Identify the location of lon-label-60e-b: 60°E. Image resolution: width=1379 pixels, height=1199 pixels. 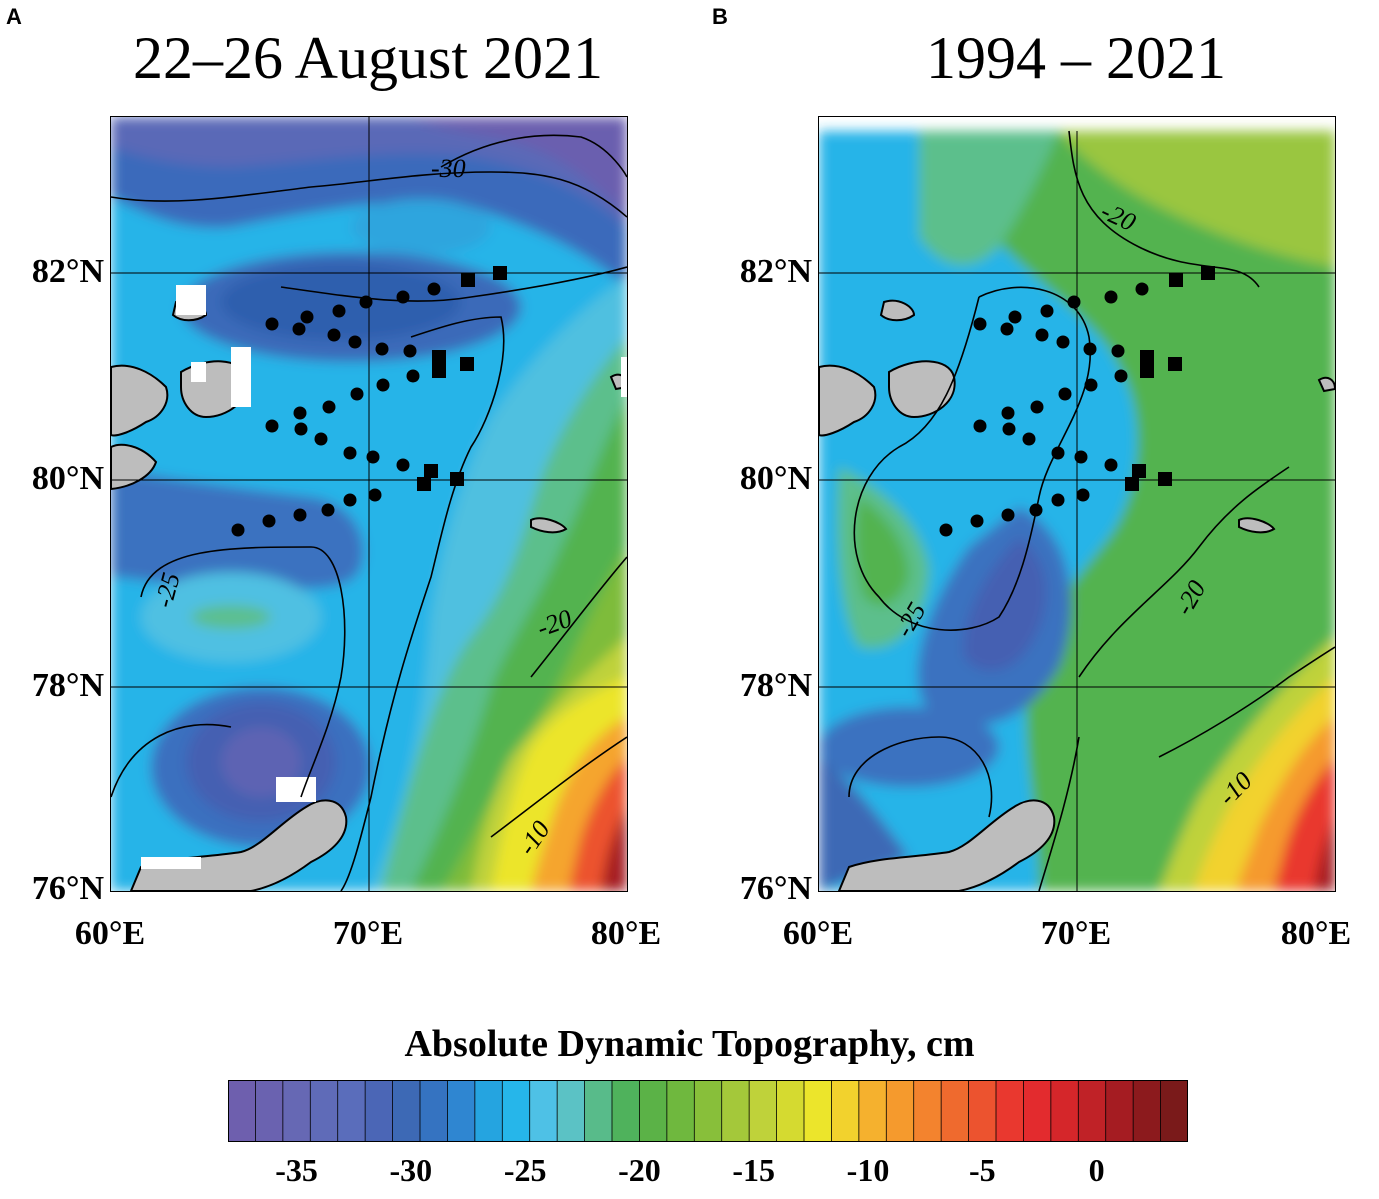
(818, 933).